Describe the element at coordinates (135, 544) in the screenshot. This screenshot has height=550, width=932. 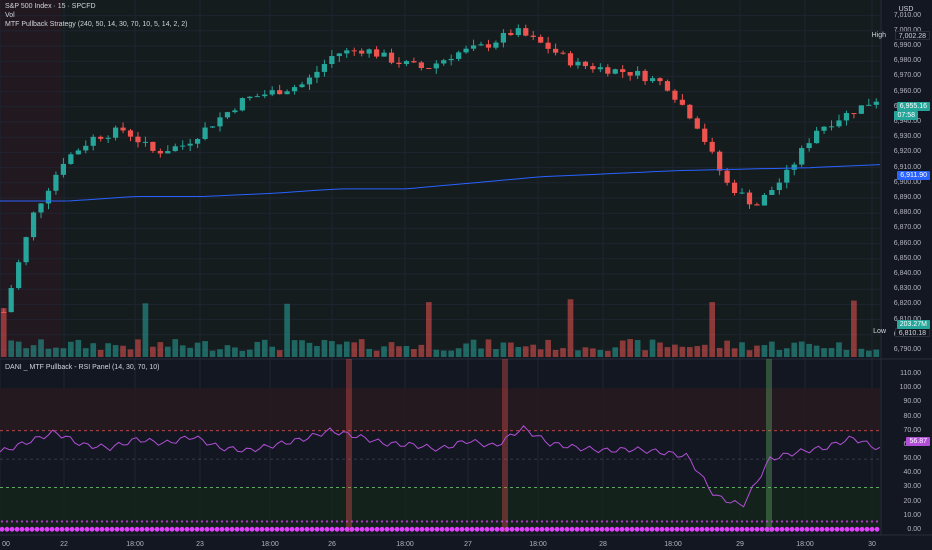
I see `time-tick-label: 18:00` at that location.